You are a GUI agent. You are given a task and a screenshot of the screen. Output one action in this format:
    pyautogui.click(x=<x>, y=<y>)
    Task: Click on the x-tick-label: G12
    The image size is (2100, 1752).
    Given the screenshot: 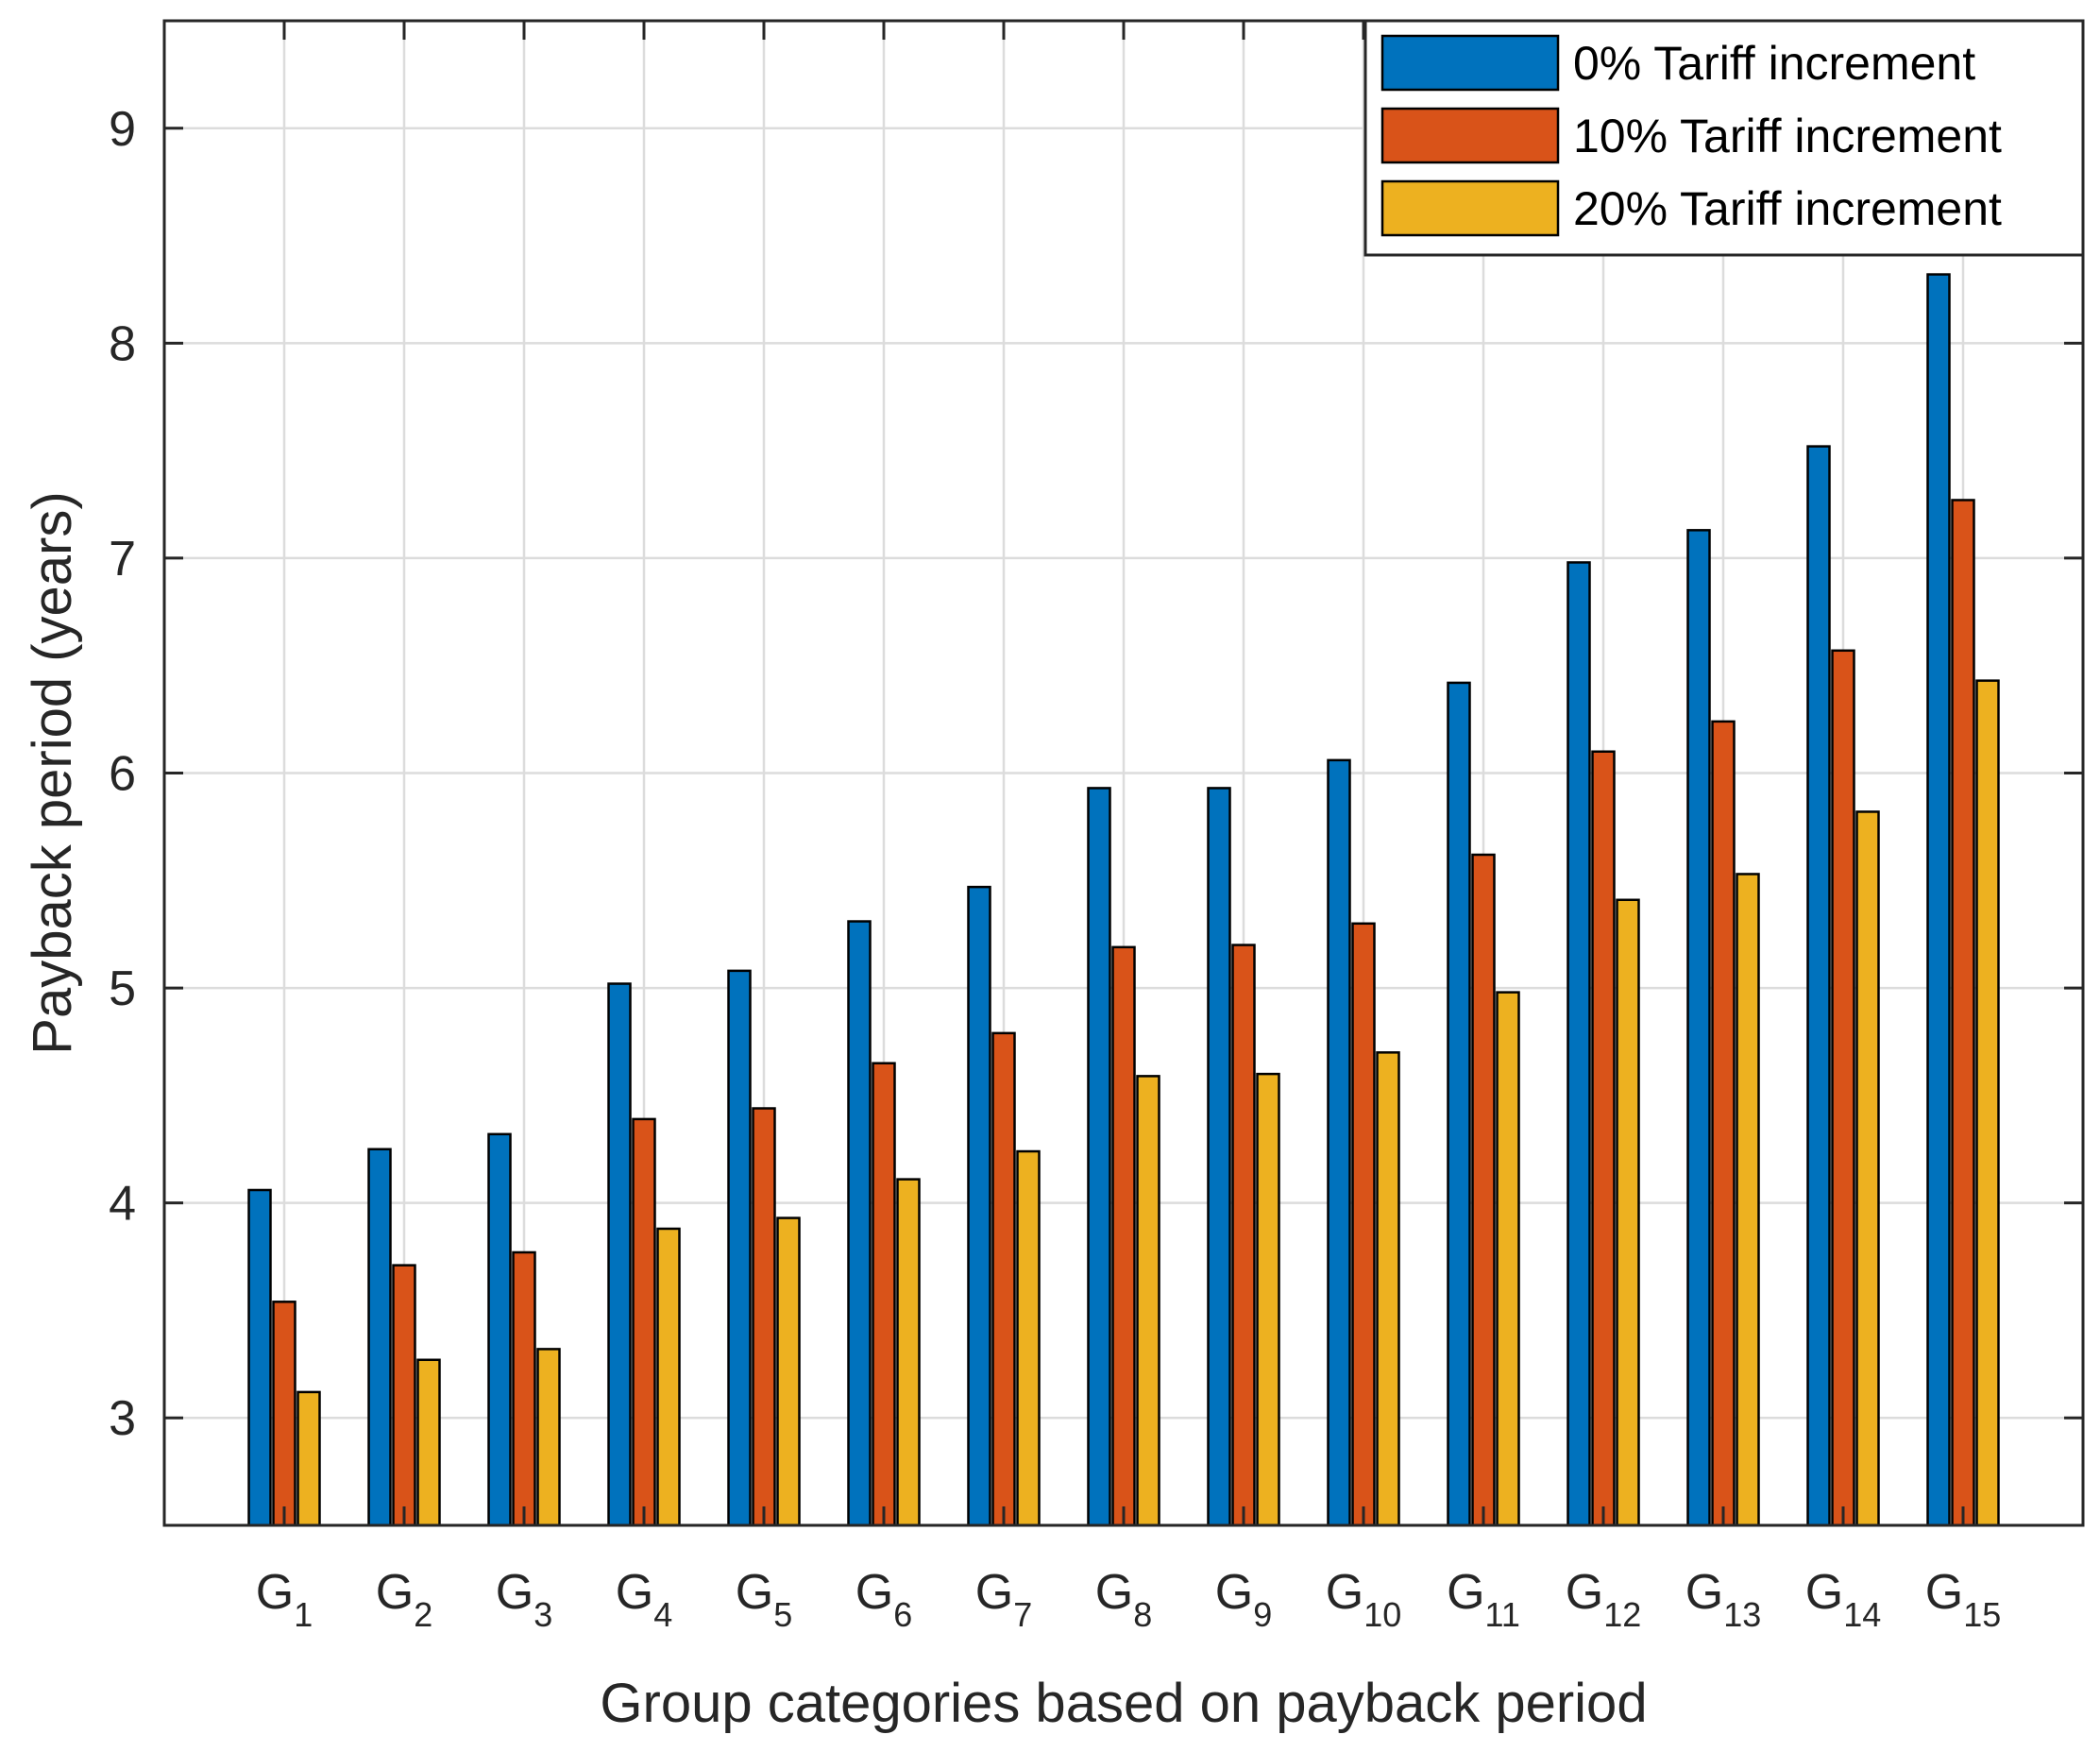 What is the action you would take?
    pyautogui.click(x=1604, y=1599)
    